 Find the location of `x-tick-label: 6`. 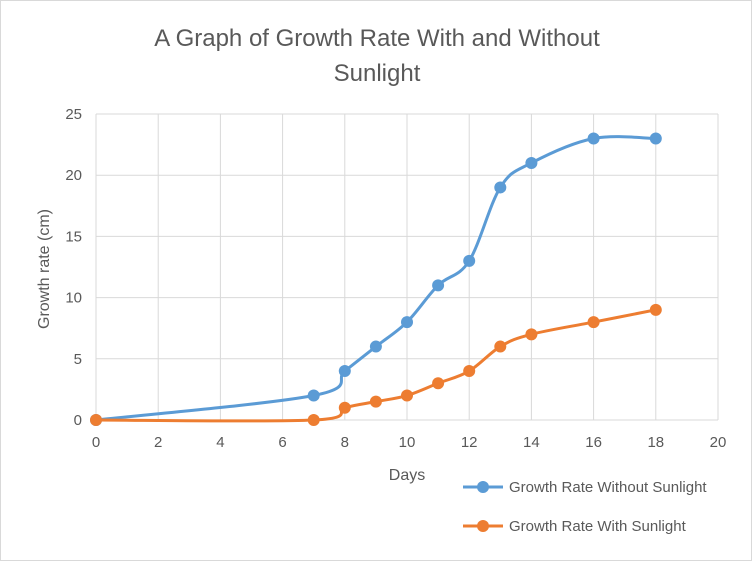

x-tick-label: 6 is located at coordinates (282, 442).